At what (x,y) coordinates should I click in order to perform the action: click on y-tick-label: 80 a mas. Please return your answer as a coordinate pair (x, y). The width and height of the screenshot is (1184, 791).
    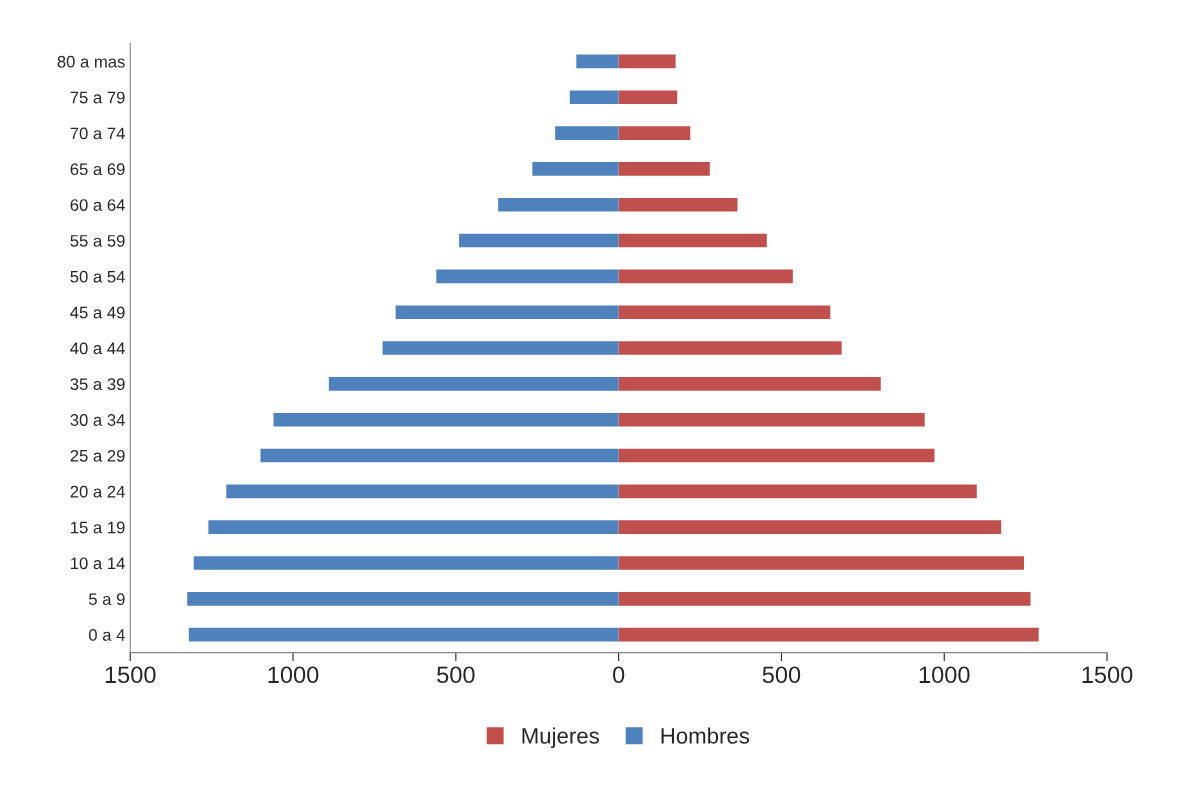
    Looking at the image, I should click on (91, 61).